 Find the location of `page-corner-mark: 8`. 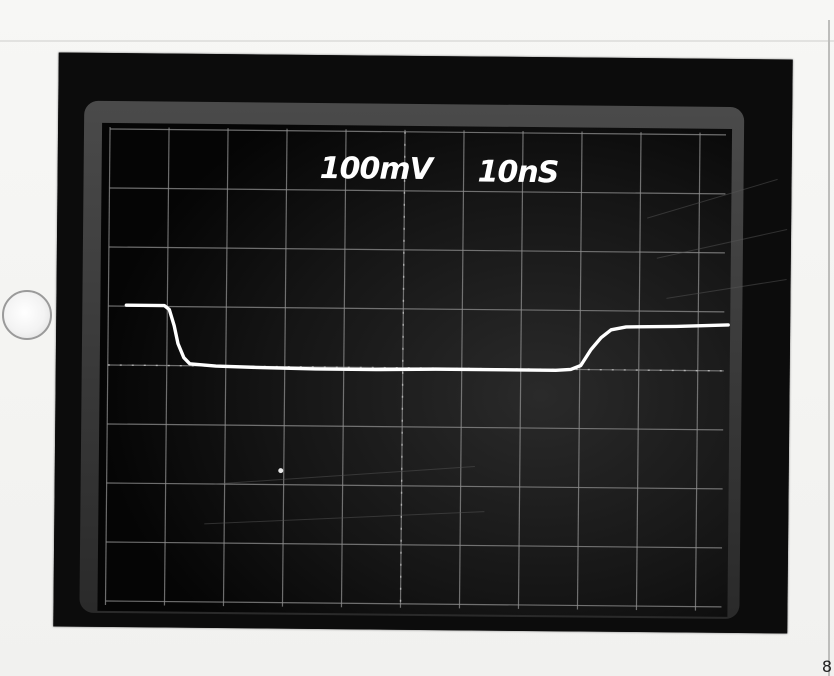

page-corner-mark: 8 is located at coordinates (826, 666).